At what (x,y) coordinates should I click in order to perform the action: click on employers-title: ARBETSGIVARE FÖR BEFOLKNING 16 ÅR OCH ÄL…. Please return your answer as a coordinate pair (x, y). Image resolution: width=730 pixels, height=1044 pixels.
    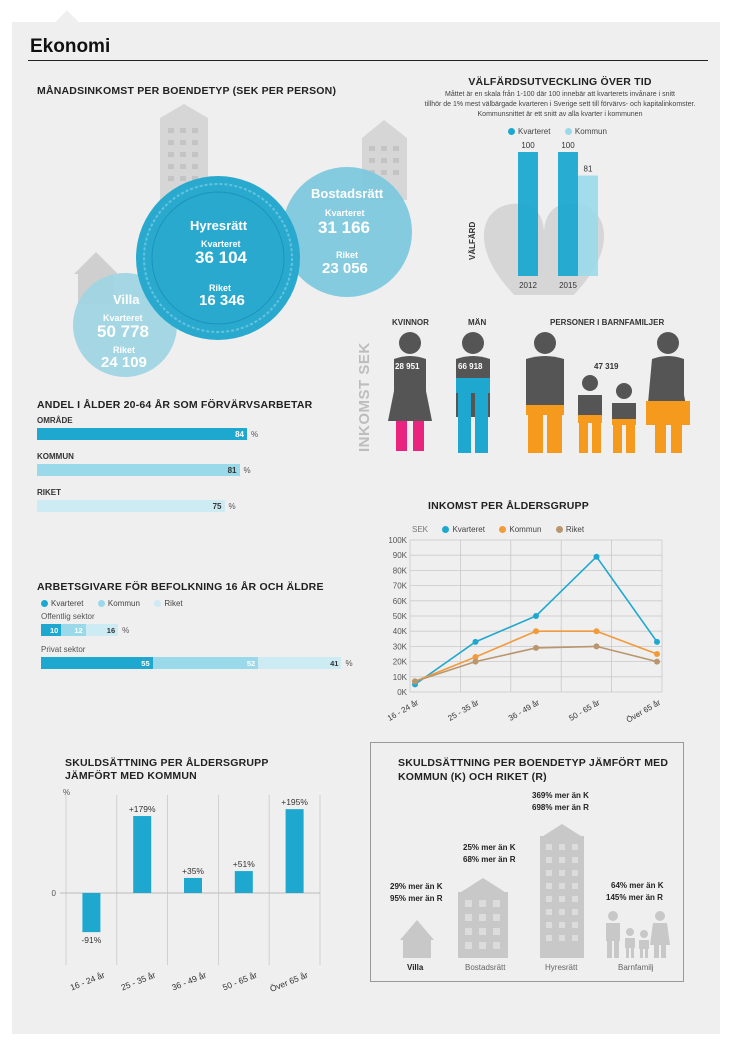
    Looking at the image, I should click on (180, 587).